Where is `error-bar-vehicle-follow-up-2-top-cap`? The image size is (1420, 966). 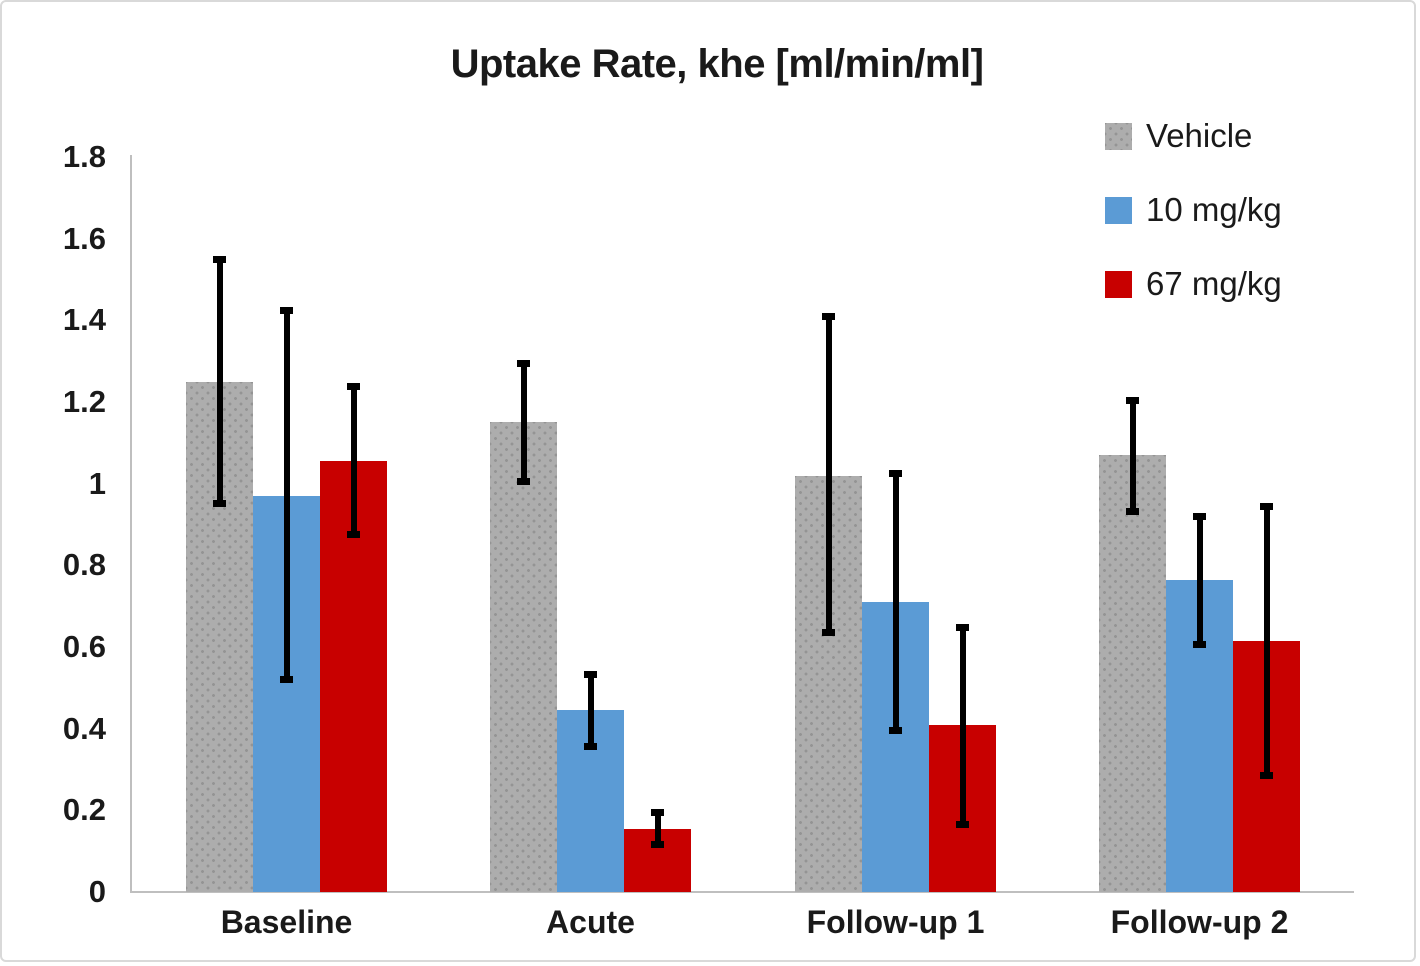
error-bar-vehicle-follow-up-2-top-cap is located at coordinates (1132, 400).